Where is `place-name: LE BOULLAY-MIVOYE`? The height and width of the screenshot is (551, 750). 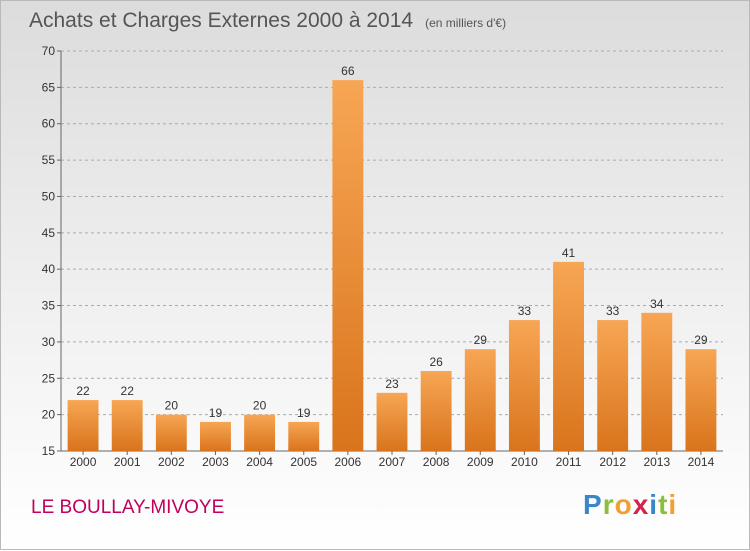 place-name: LE BOULLAY-MIVOYE is located at coordinates (128, 507).